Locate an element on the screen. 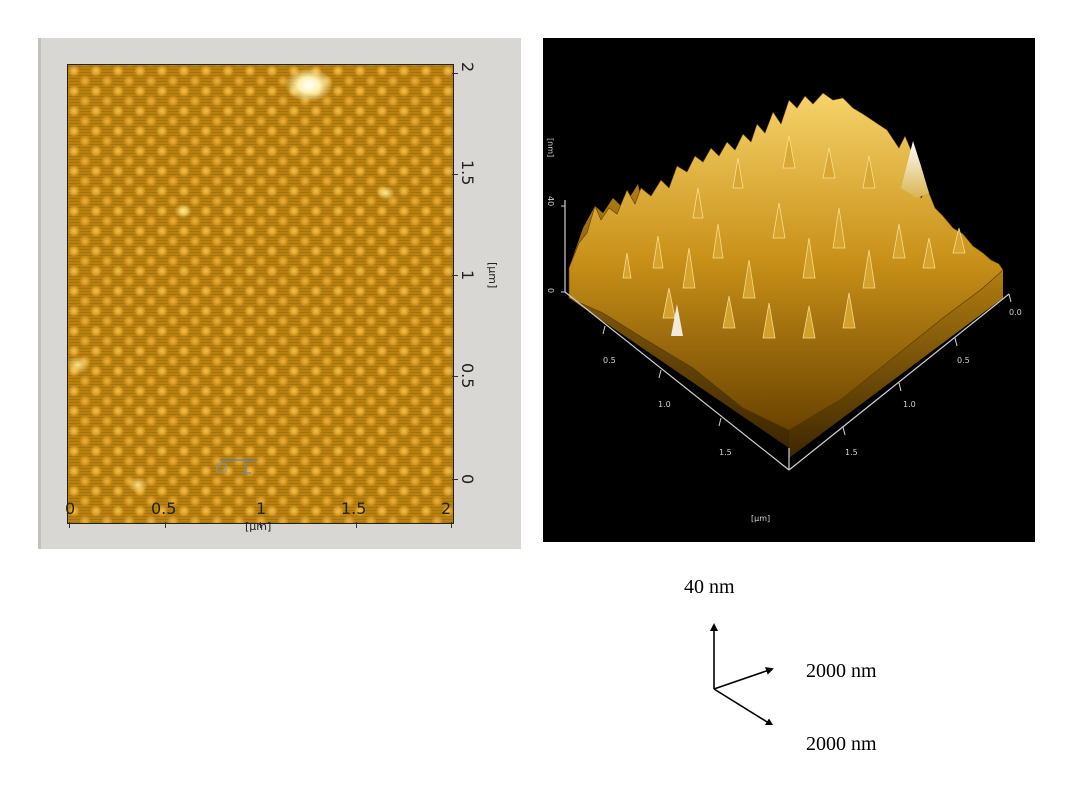  right-axis-tick-label: 1.0 is located at coordinates (909, 404).